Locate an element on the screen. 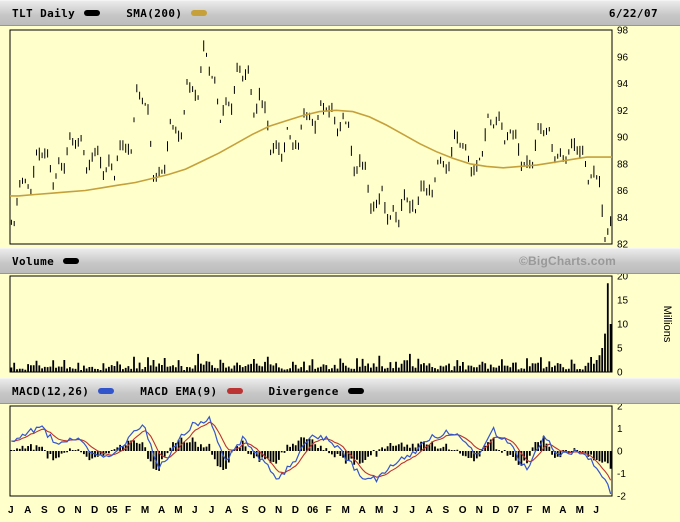  millions-axis-title: Millions is located at coordinates (667, 324).